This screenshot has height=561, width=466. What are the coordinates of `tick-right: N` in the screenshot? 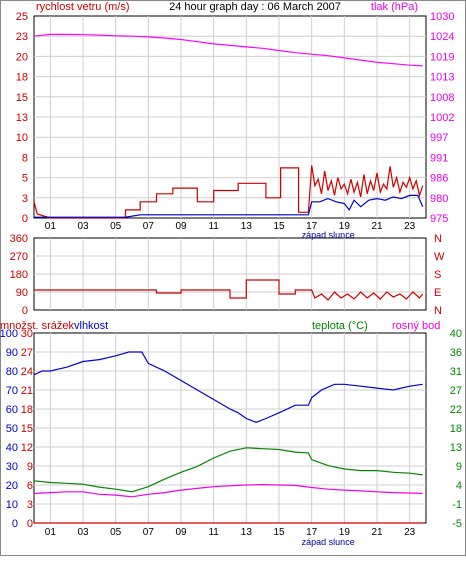 It's located at (438, 311).